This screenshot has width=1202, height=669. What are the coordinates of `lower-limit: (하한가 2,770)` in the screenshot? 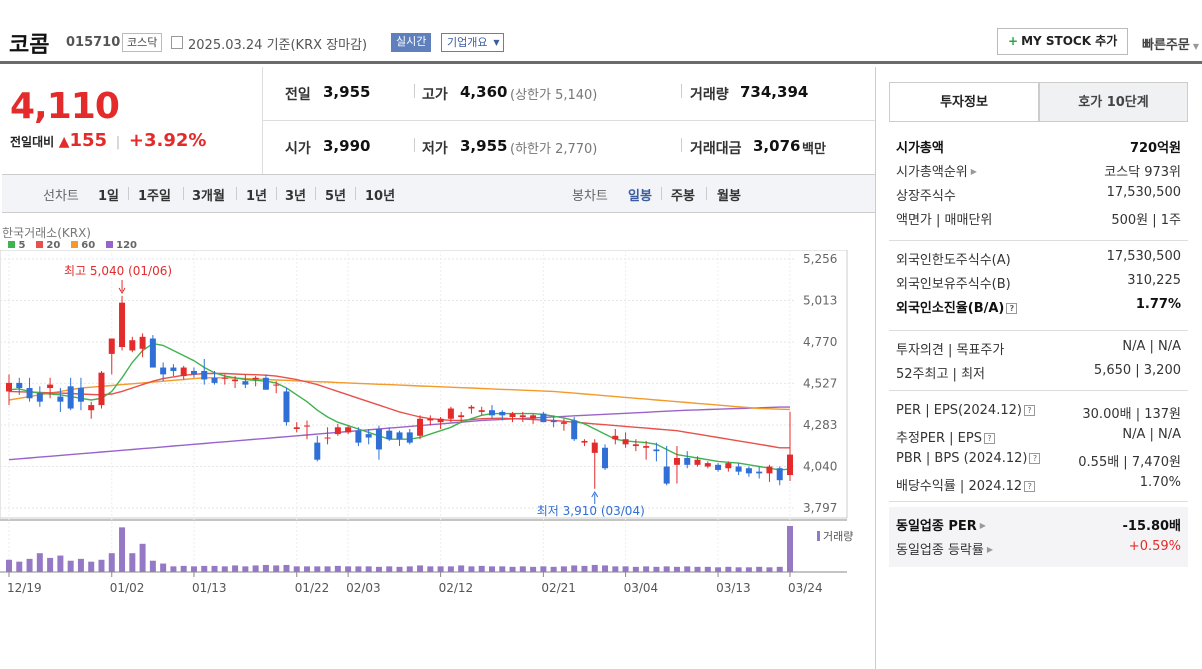 It's located at (554, 149).